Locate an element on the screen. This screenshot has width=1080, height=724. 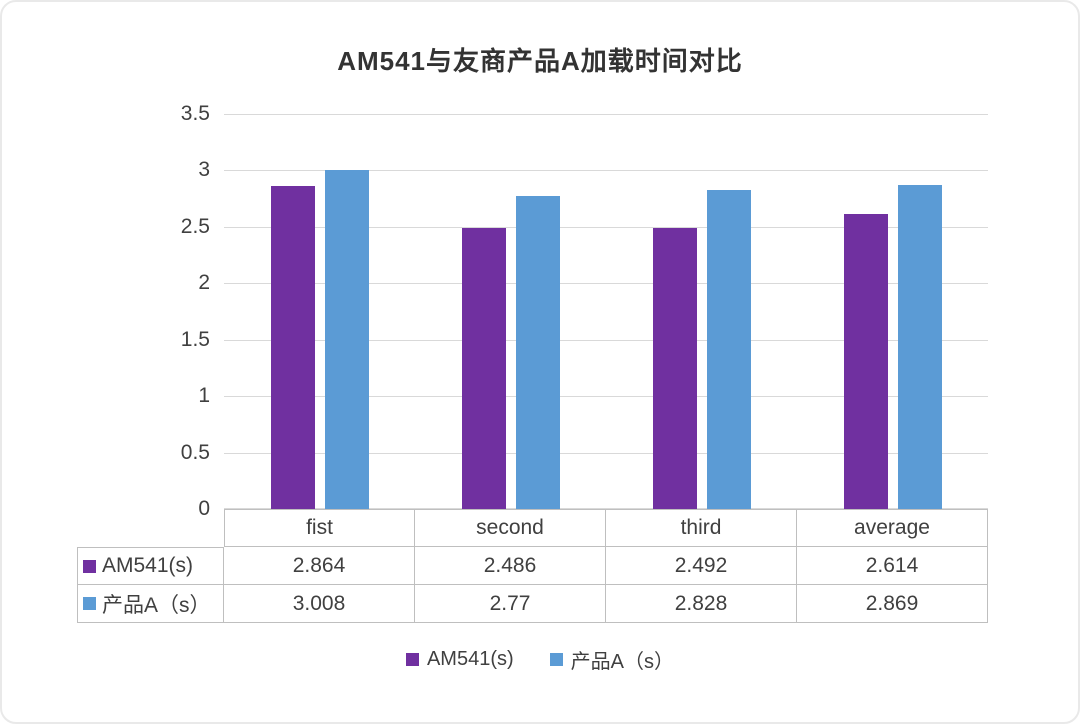
y-tick-label: 1 is located at coordinates (204, 396).